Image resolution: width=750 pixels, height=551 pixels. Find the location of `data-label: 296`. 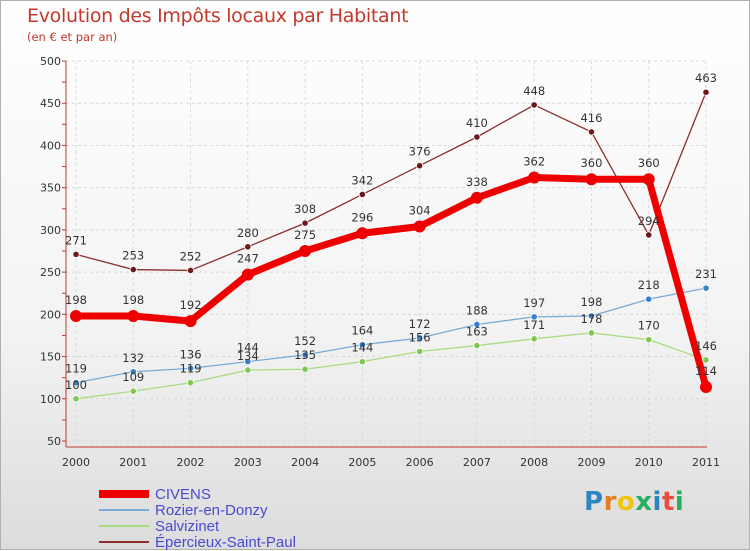

data-label: 296 is located at coordinates (362, 217).